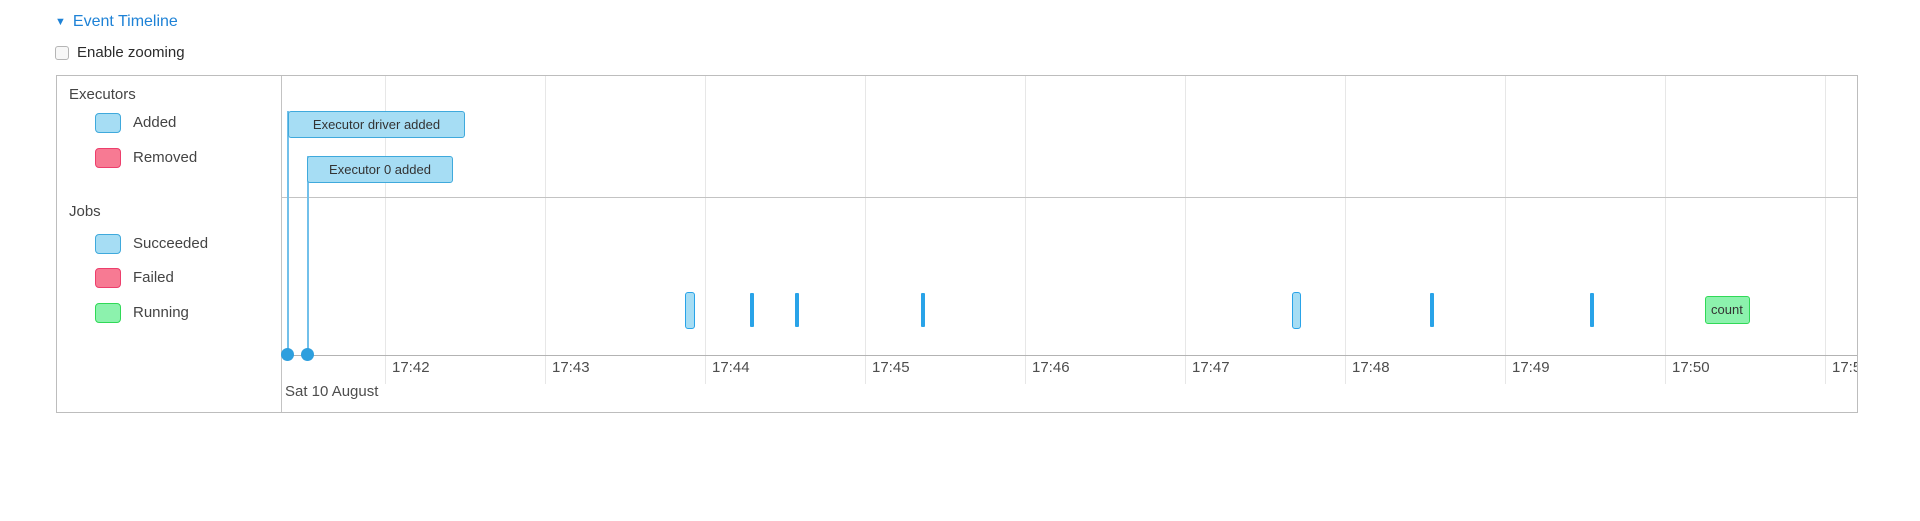  I want to click on group-separator, so click(957, 197).